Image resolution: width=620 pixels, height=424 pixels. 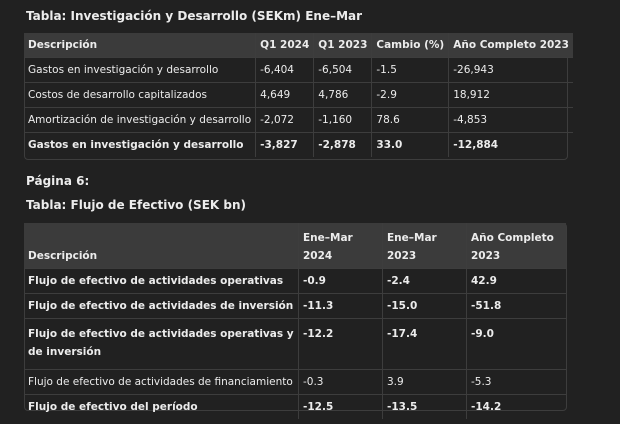 What do you see at coordinates (284, 144) in the screenshot?
I see `table-cell: -3,827` at bounding box center [284, 144].